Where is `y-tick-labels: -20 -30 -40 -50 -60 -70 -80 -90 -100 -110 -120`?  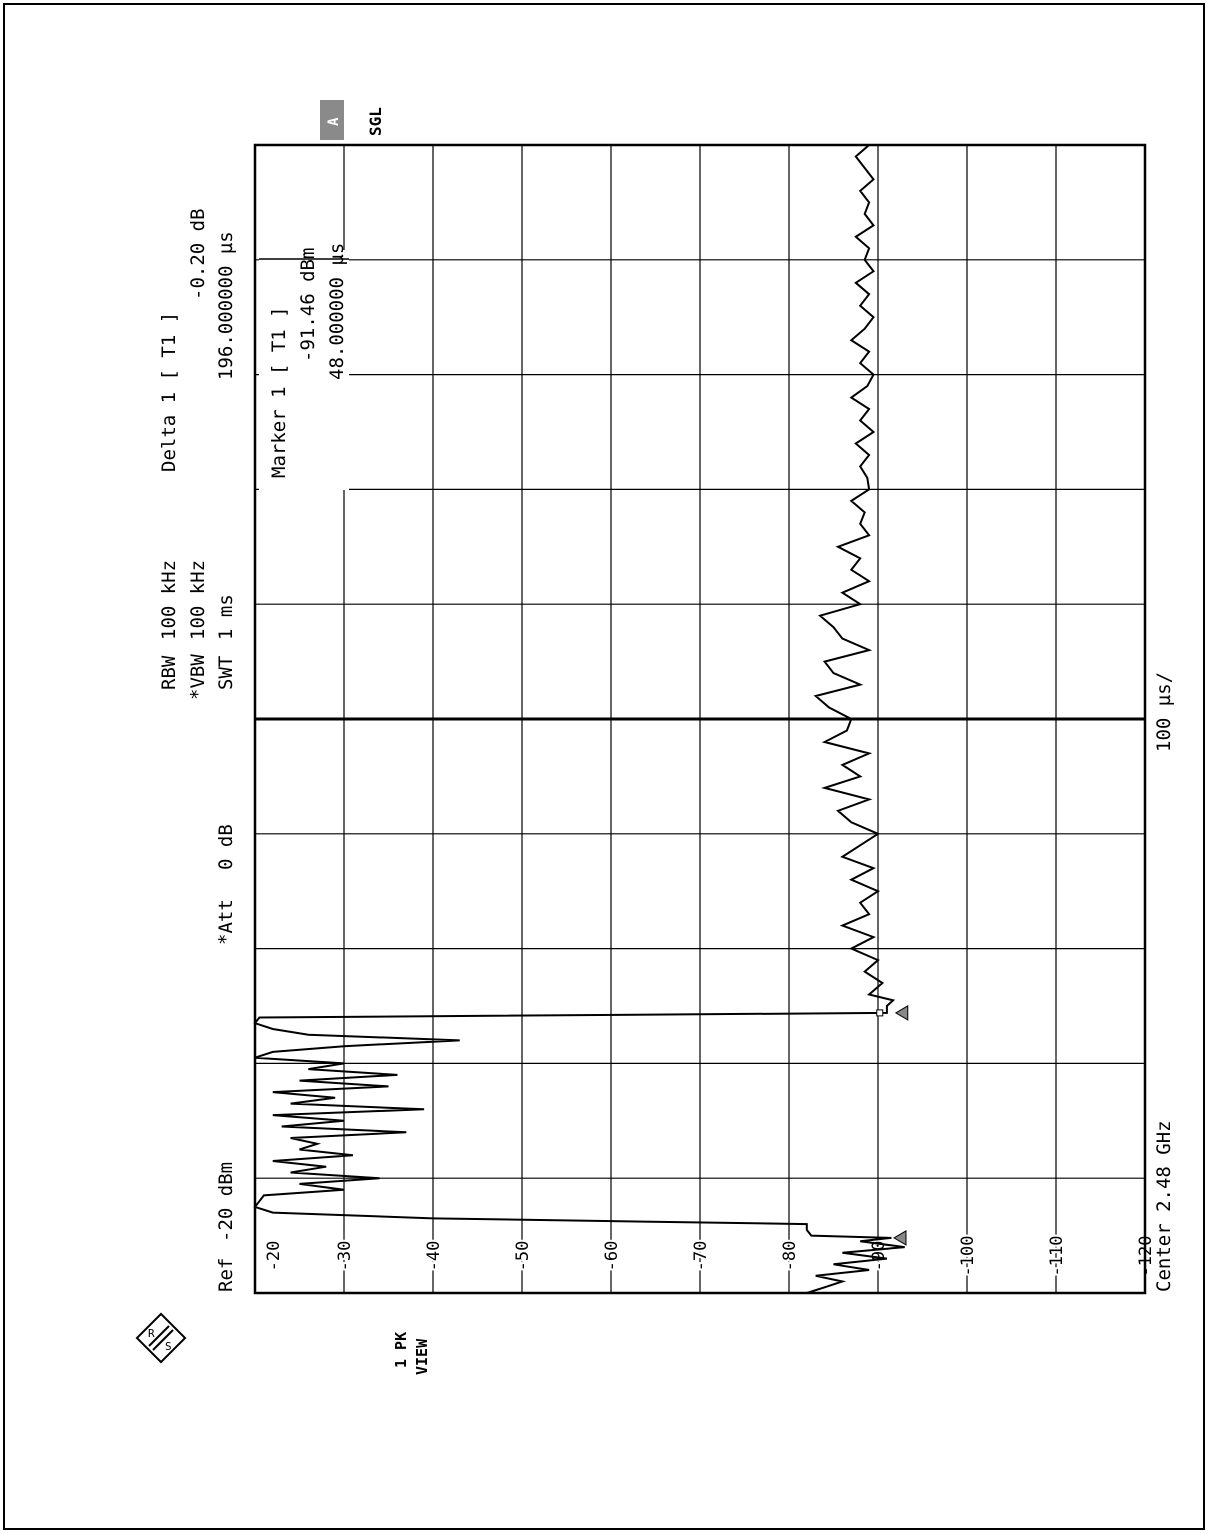 y-tick-labels: -20 -30 -40 -50 -60 -70 -80 -90 -100 -110 -120 is located at coordinates (710, 1256).